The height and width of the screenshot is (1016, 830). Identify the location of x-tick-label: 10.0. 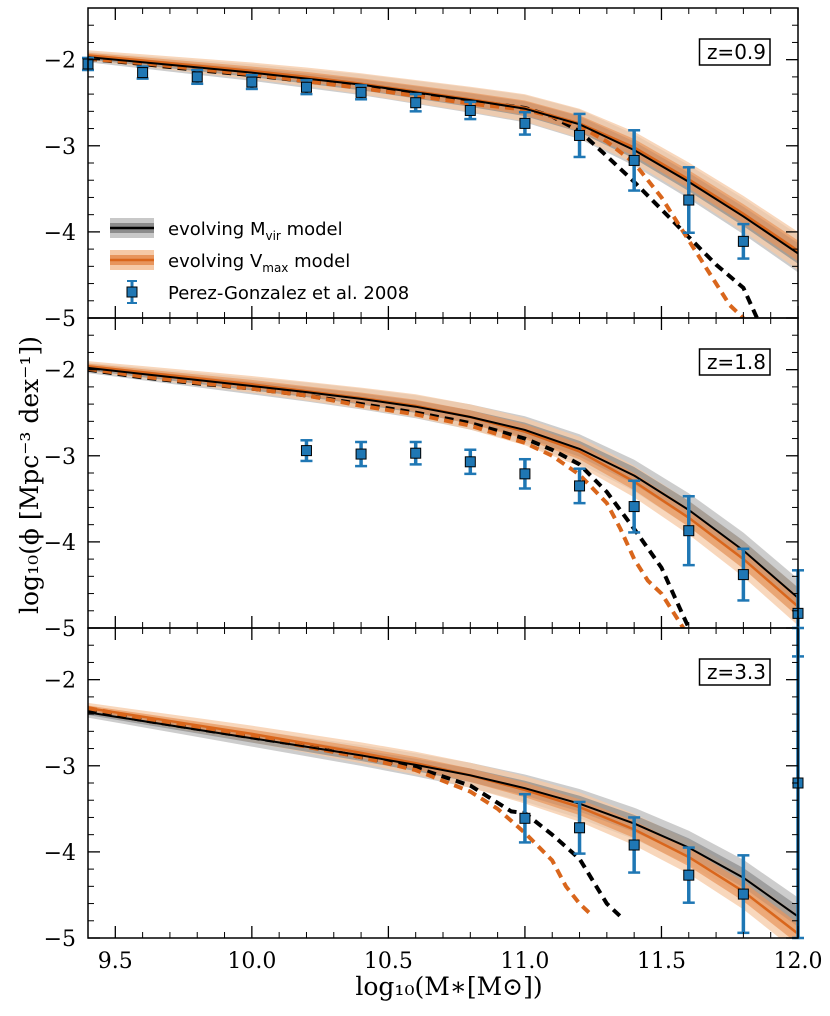
(251, 961).